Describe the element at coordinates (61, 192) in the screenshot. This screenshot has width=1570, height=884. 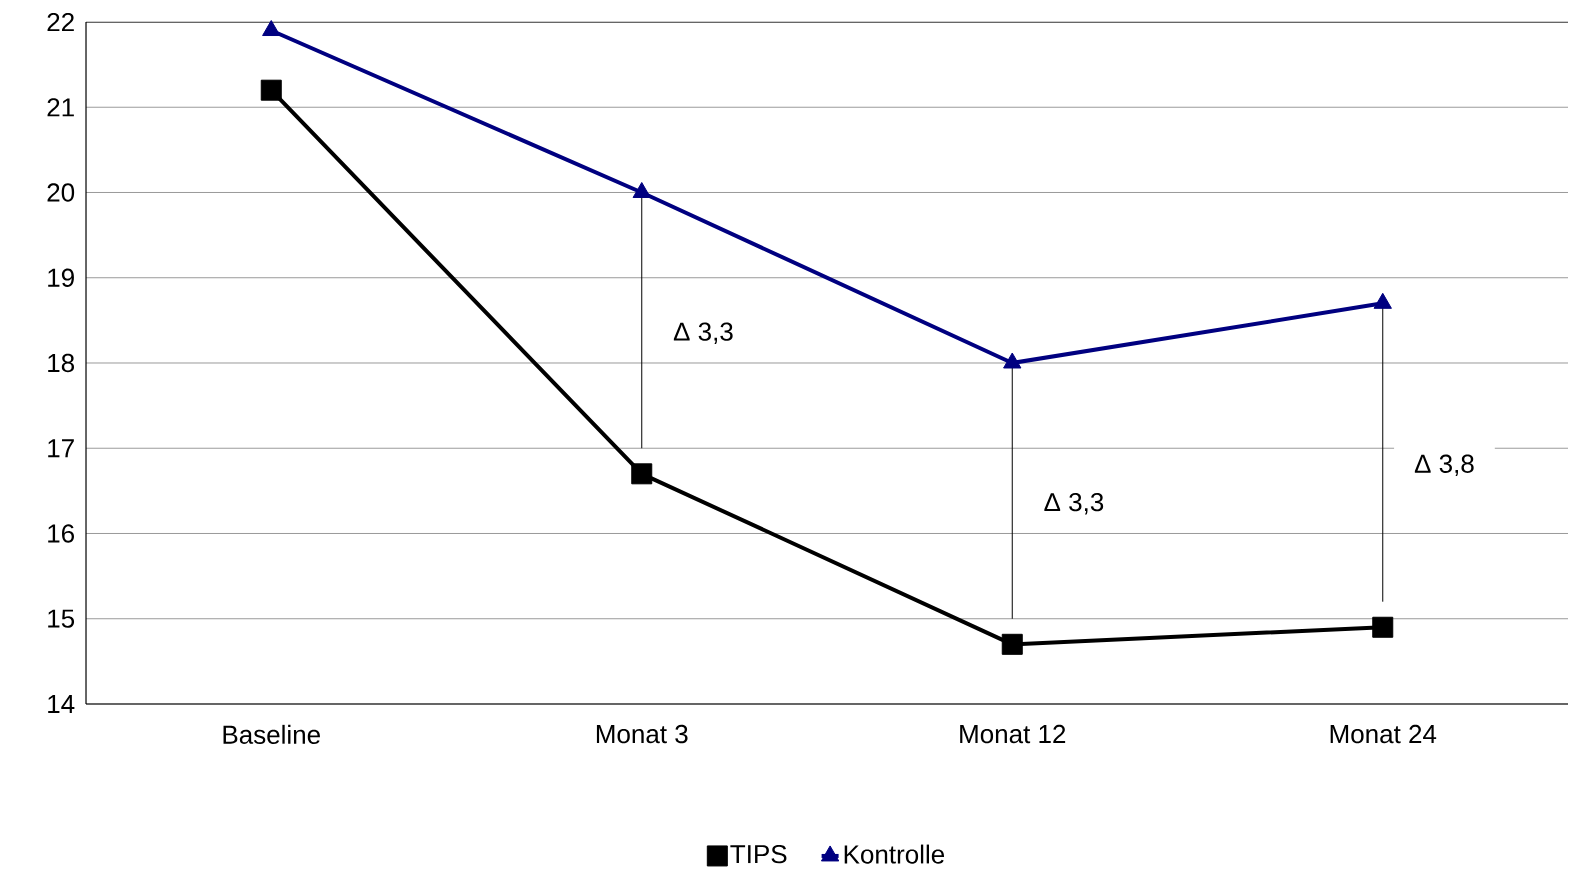
I see `y-tick-label: 20` at that location.